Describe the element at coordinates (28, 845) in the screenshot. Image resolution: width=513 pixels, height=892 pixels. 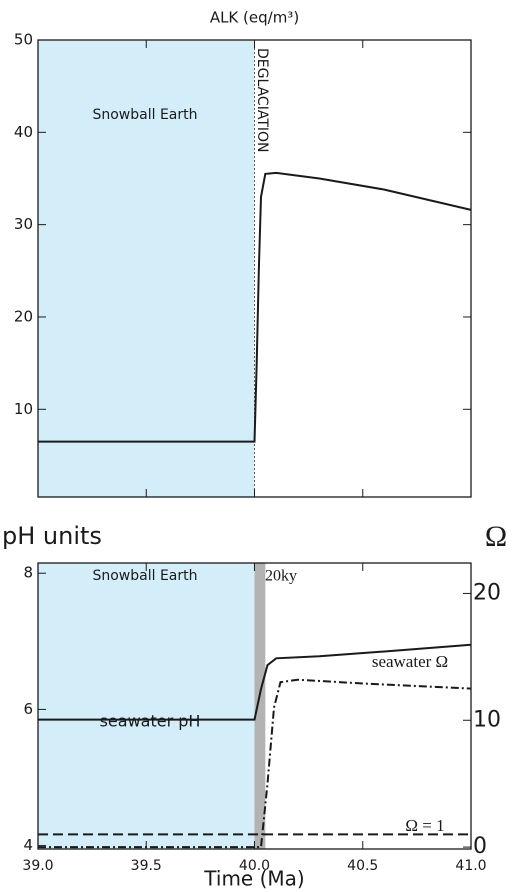
I see `y-tick-label: 4` at that location.